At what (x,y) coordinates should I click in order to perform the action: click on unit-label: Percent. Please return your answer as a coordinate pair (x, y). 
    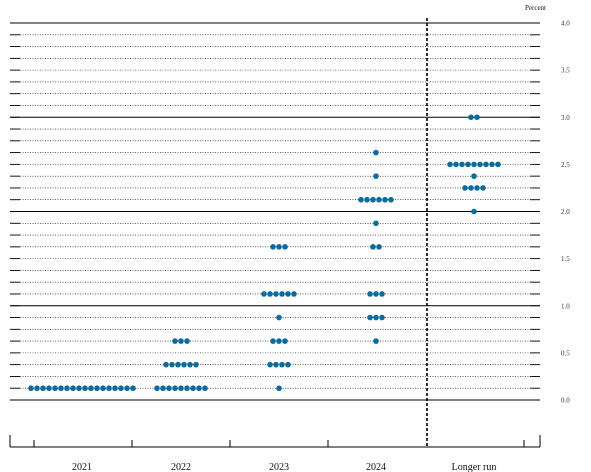
    Looking at the image, I should click on (535, 8).